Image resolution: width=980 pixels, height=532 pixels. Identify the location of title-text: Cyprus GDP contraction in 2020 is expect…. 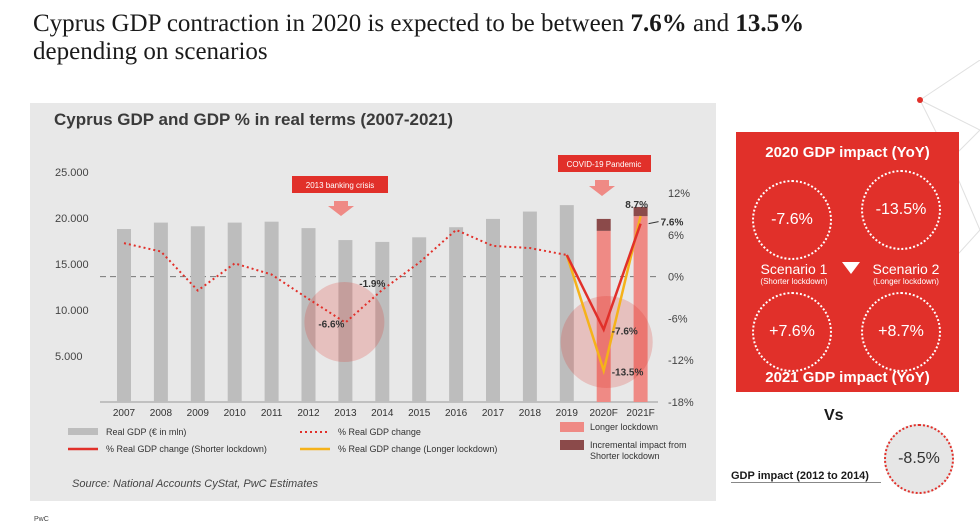
(332, 23).